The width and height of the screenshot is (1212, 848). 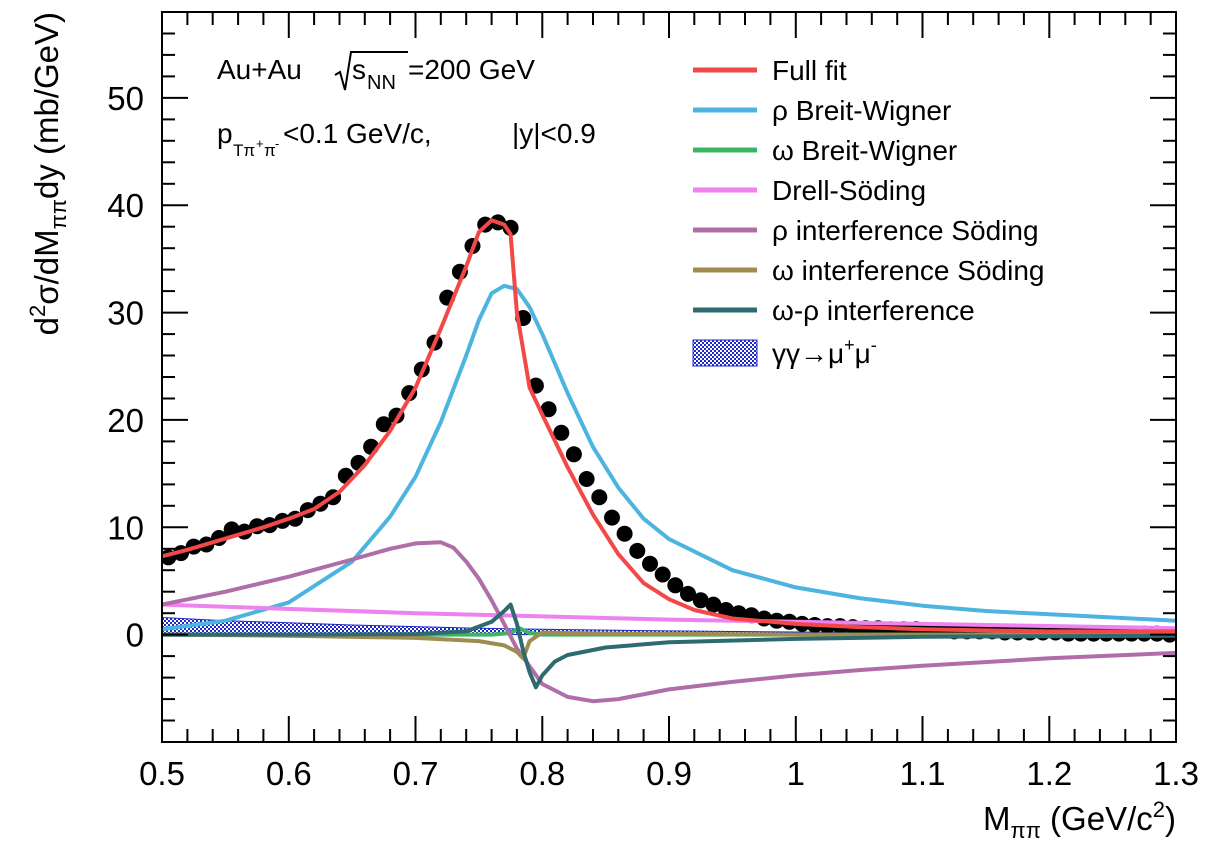 I want to click on sqrt-symbol, so click(x=371, y=71).